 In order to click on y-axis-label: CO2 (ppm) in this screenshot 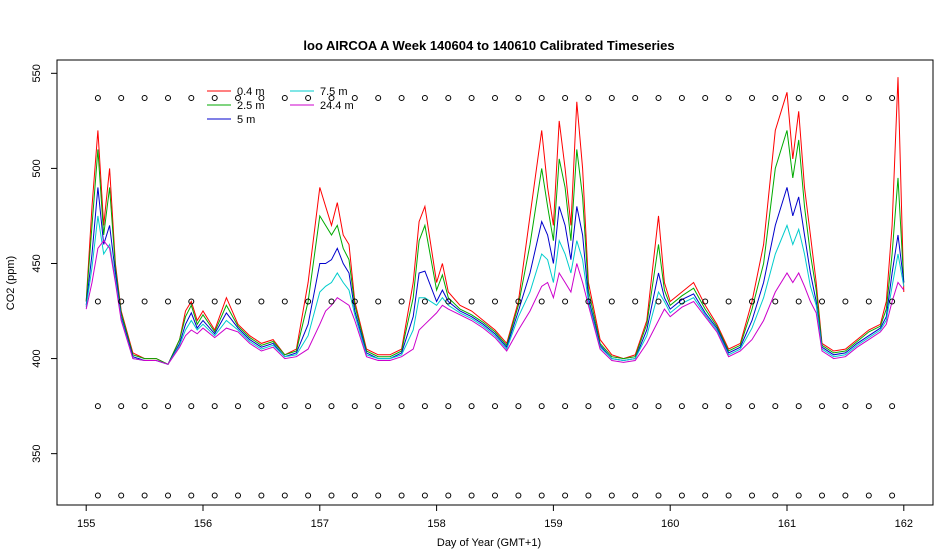, I will do `click(11, 283)`.